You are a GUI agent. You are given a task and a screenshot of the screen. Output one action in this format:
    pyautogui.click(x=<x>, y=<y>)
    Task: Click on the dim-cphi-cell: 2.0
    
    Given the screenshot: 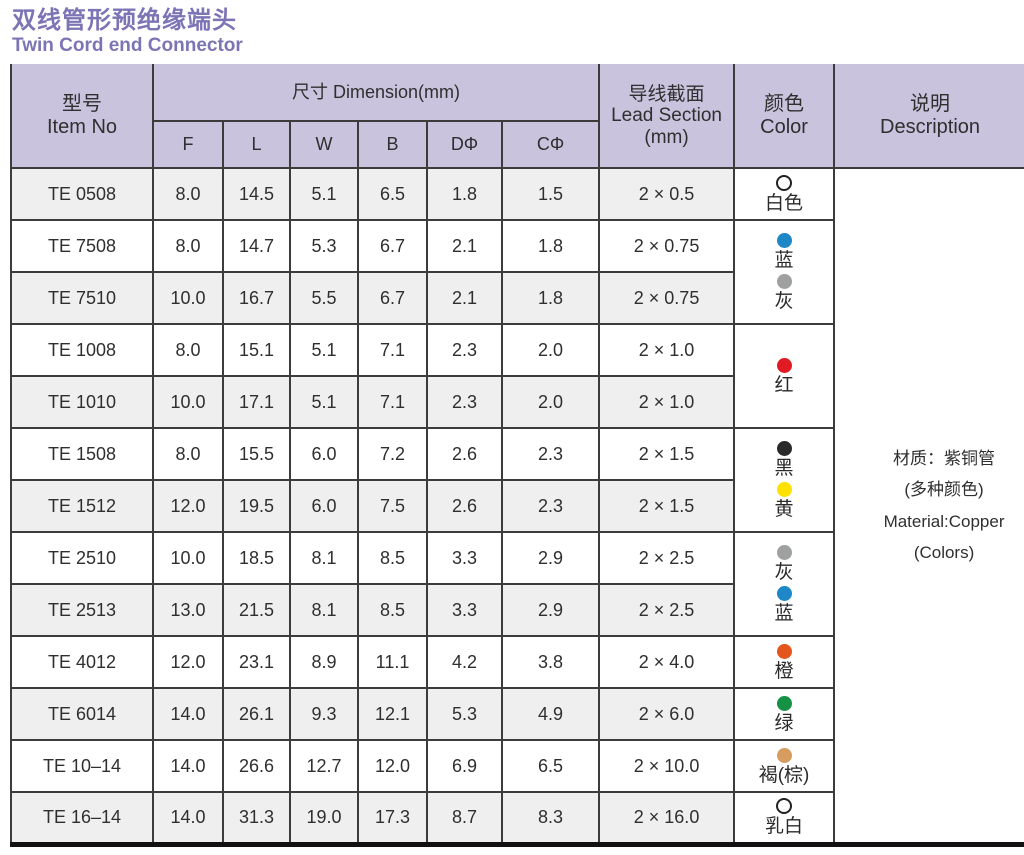 What is the action you would take?
    pyautogui.click(x=550, y=350)
    